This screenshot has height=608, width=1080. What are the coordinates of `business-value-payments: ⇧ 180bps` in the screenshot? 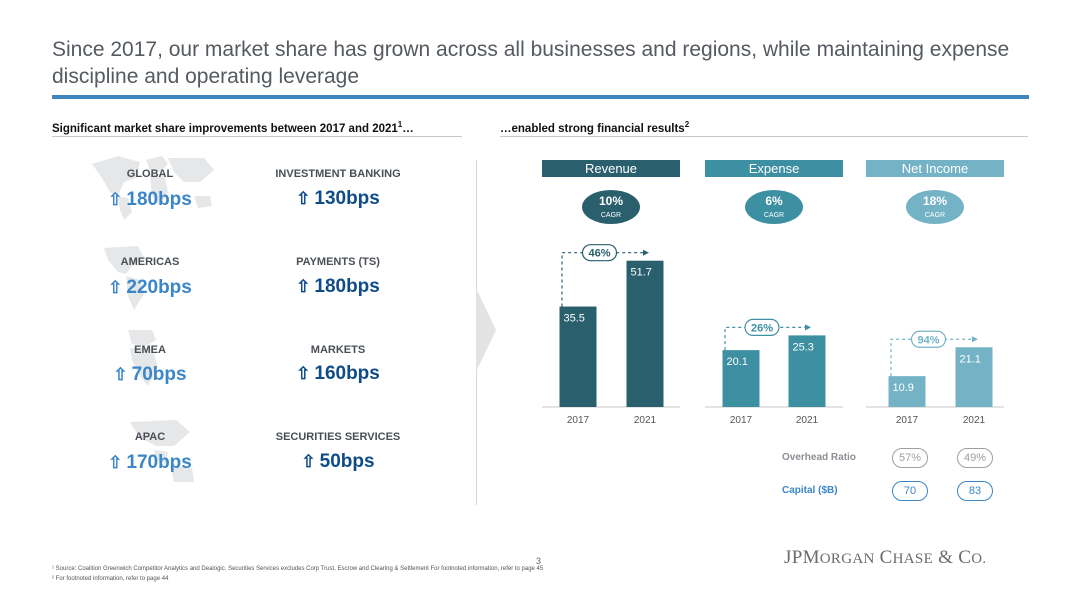 It's located at (338, 286).